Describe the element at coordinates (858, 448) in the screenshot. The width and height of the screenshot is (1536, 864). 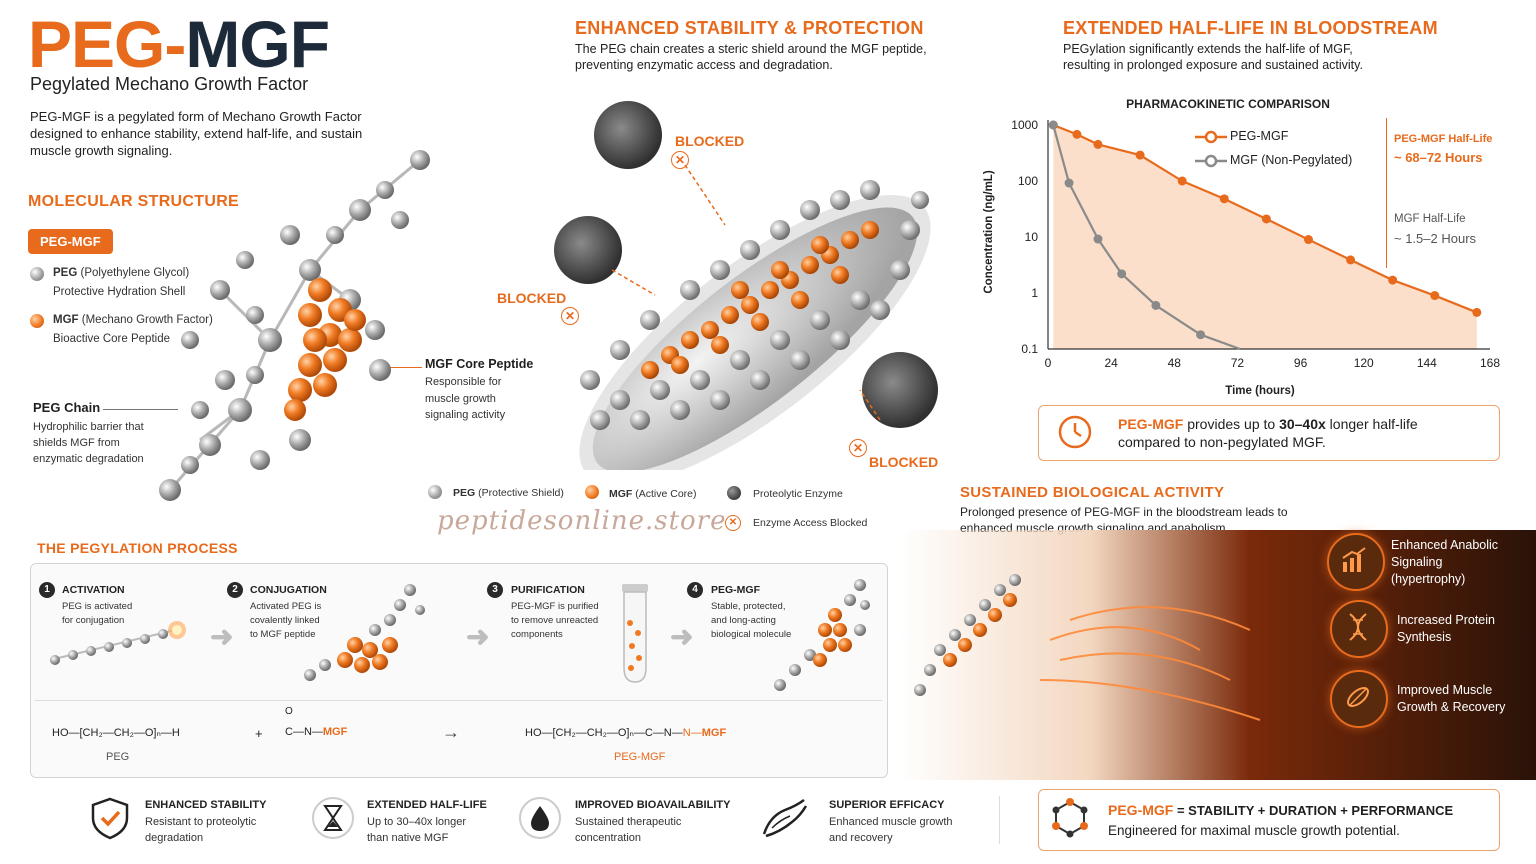
I see `blocked-x-icon-3: ✕` at that location.